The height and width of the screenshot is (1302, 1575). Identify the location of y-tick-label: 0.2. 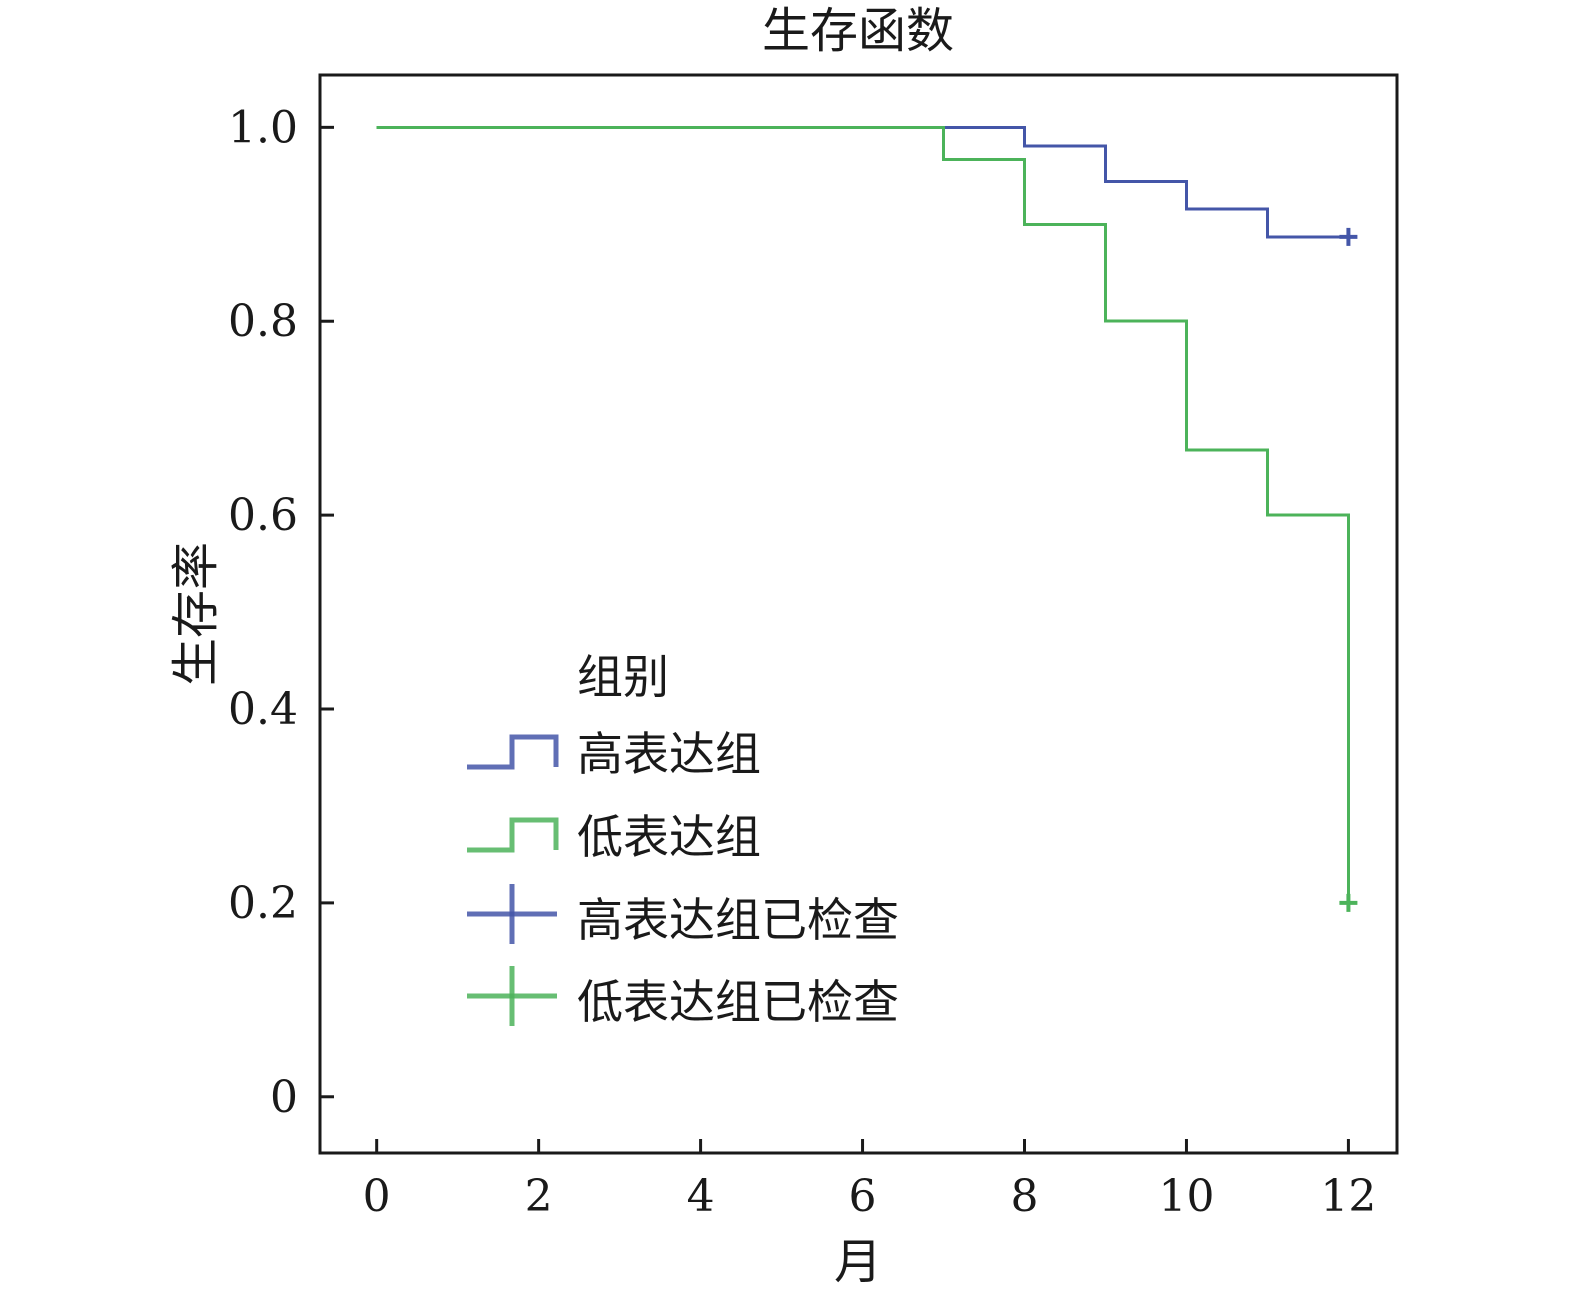
(263, 903).